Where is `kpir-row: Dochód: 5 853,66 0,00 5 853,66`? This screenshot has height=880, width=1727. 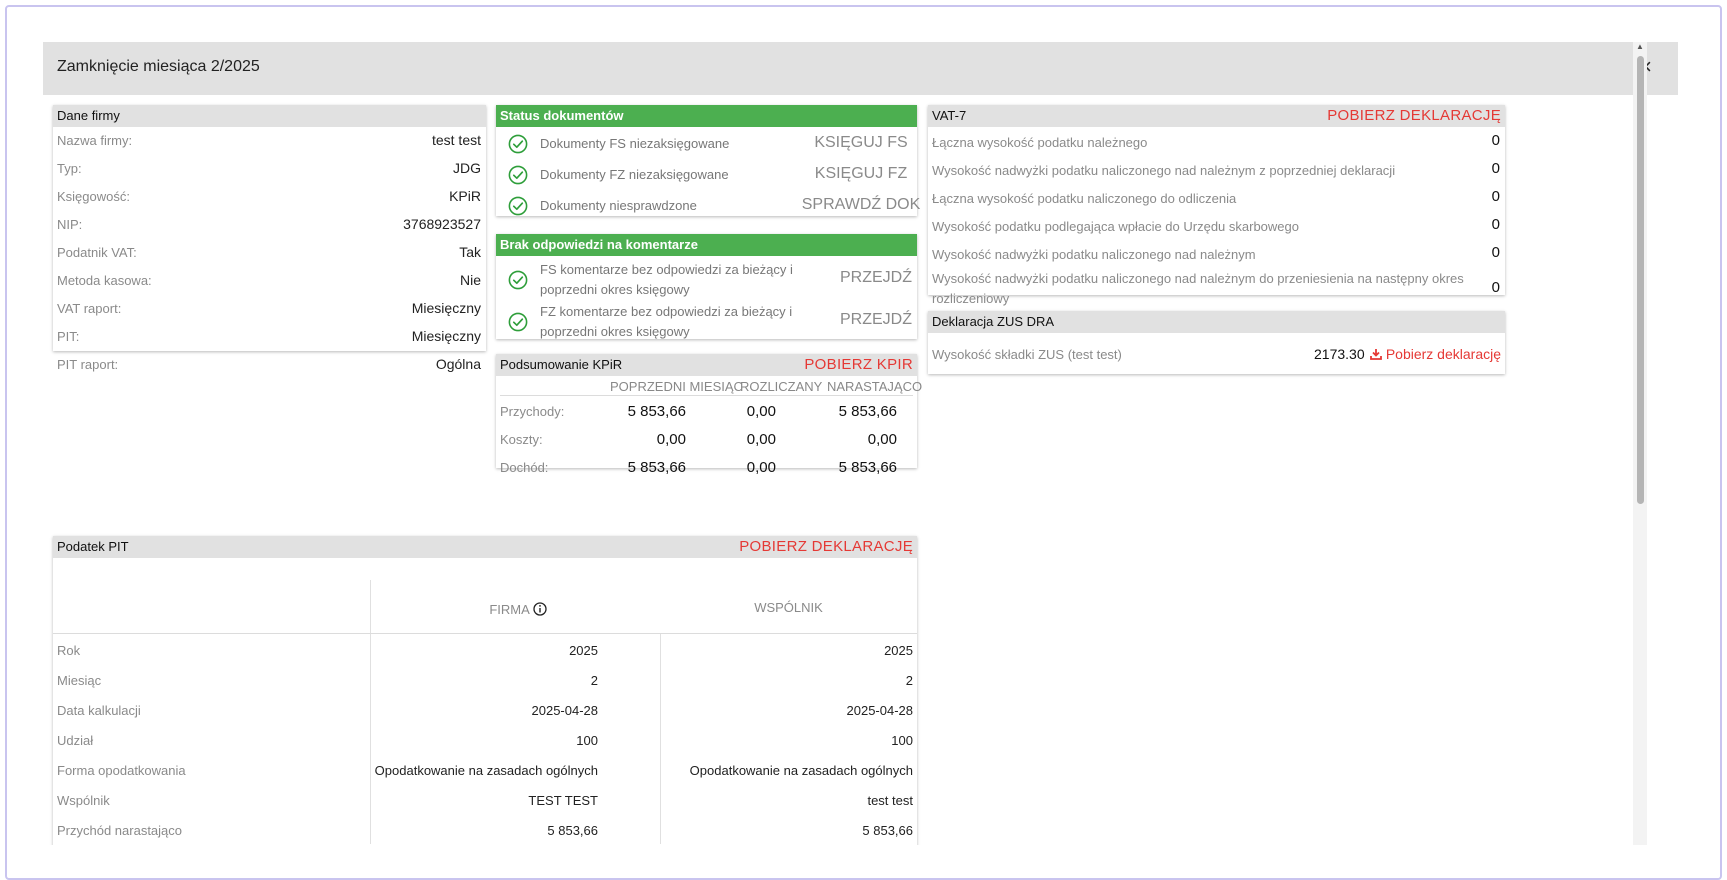
kpir-row: Dochód: 5 853,66 0,00 5 853,66 is located at coordinates (706, 466).